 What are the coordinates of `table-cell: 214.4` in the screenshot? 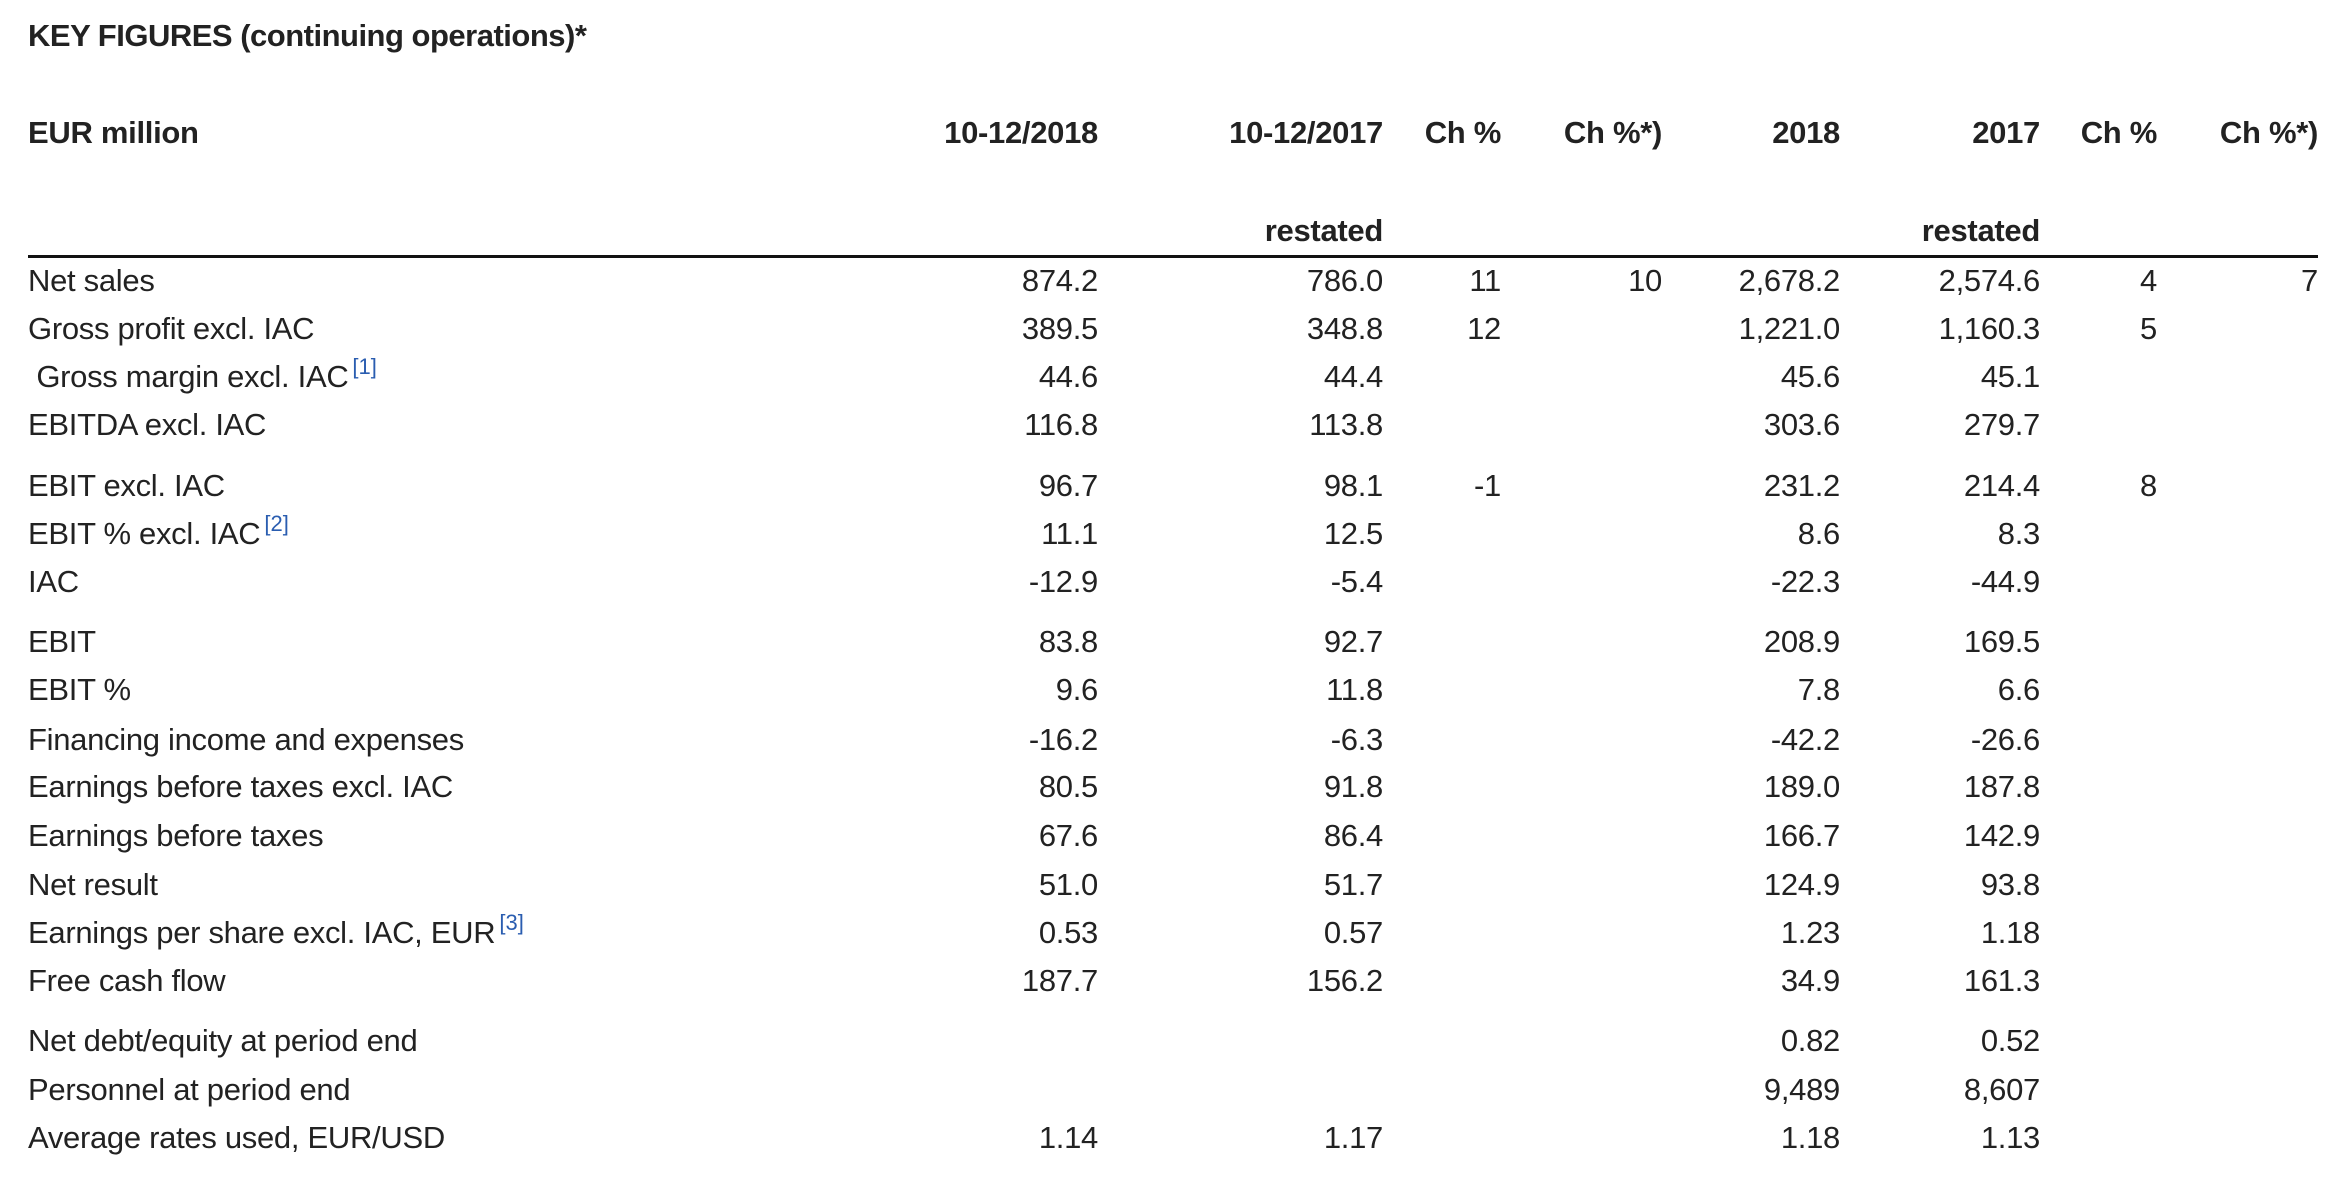 It's located at (2001, 485).